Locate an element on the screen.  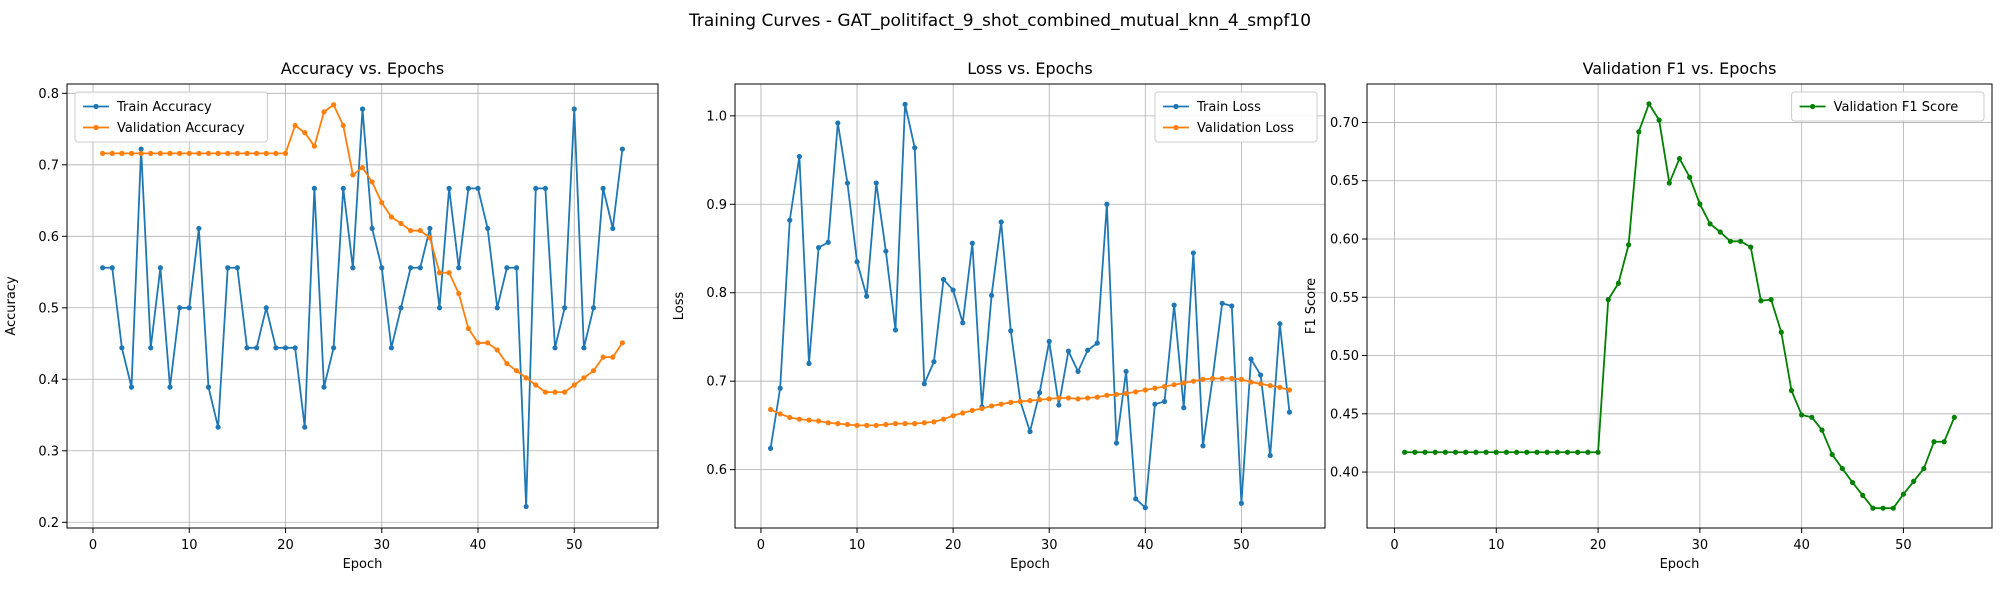
y-tick-label: 0.9 is located at coordinates (716, 205).